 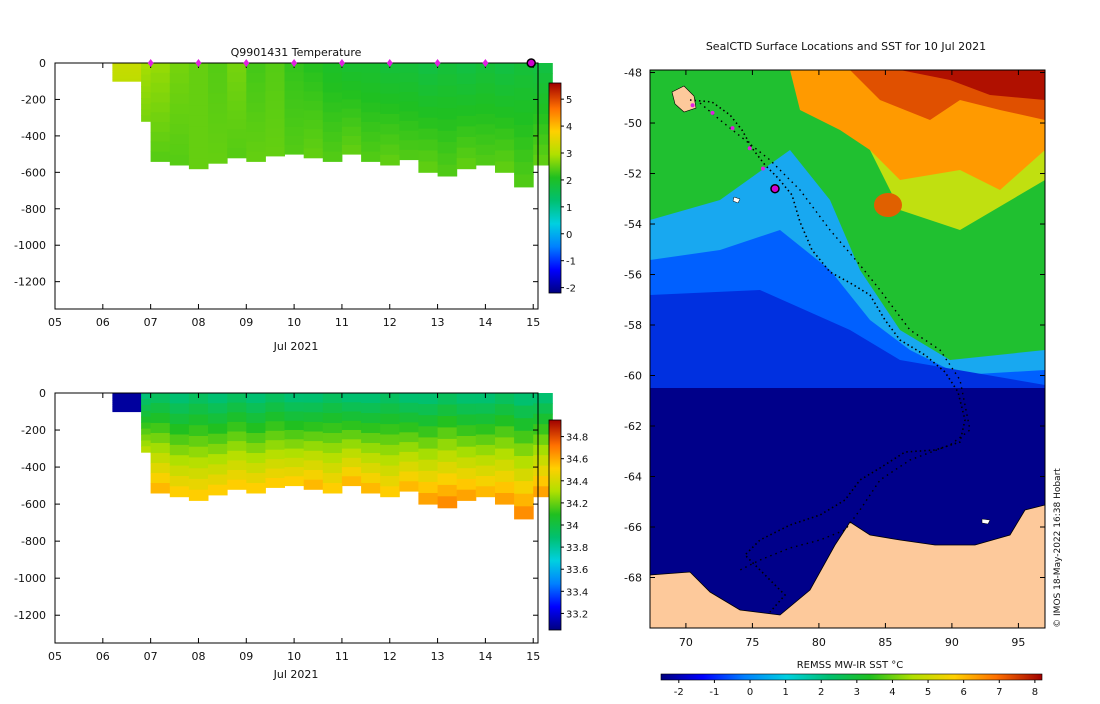 I want to click on salinity-x-tick-label: 13, so click(x=438, y=656).